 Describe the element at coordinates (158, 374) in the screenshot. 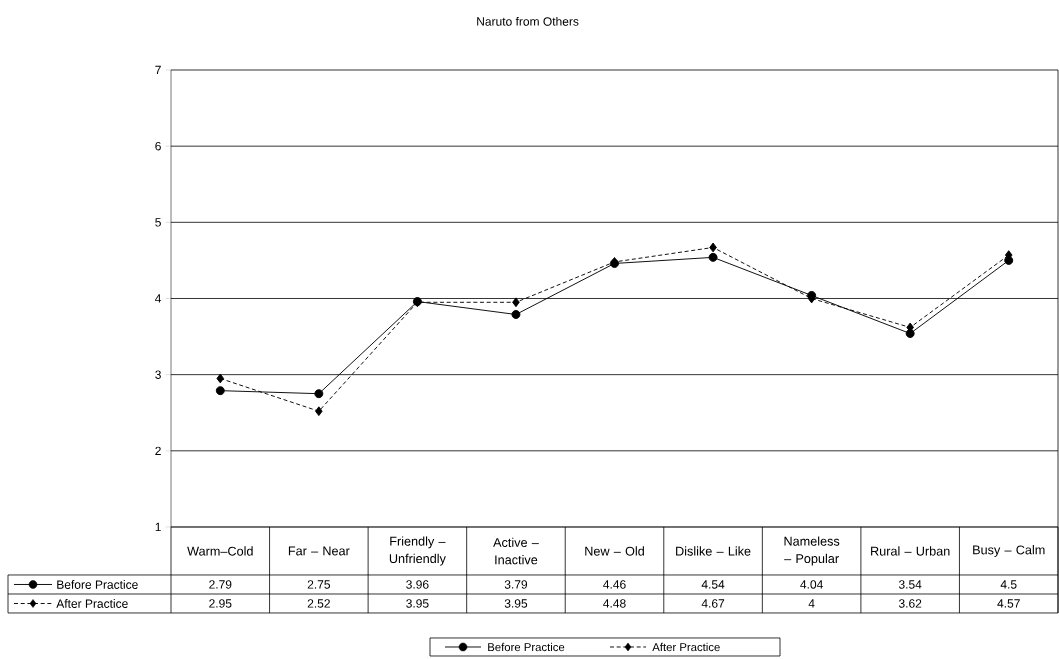

I see `y-tick-label: 3` at that location.